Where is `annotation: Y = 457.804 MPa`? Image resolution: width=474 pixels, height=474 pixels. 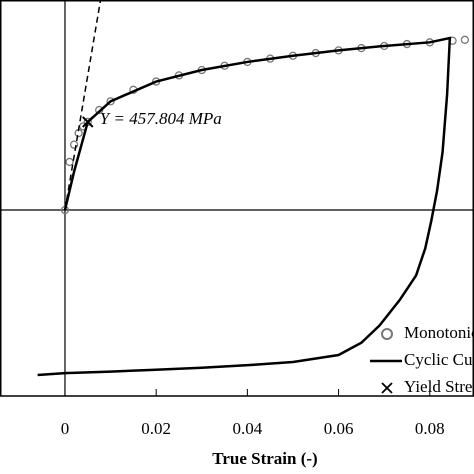
annotation: Y = 457.804 MPa is located at coordinates (161, 118).